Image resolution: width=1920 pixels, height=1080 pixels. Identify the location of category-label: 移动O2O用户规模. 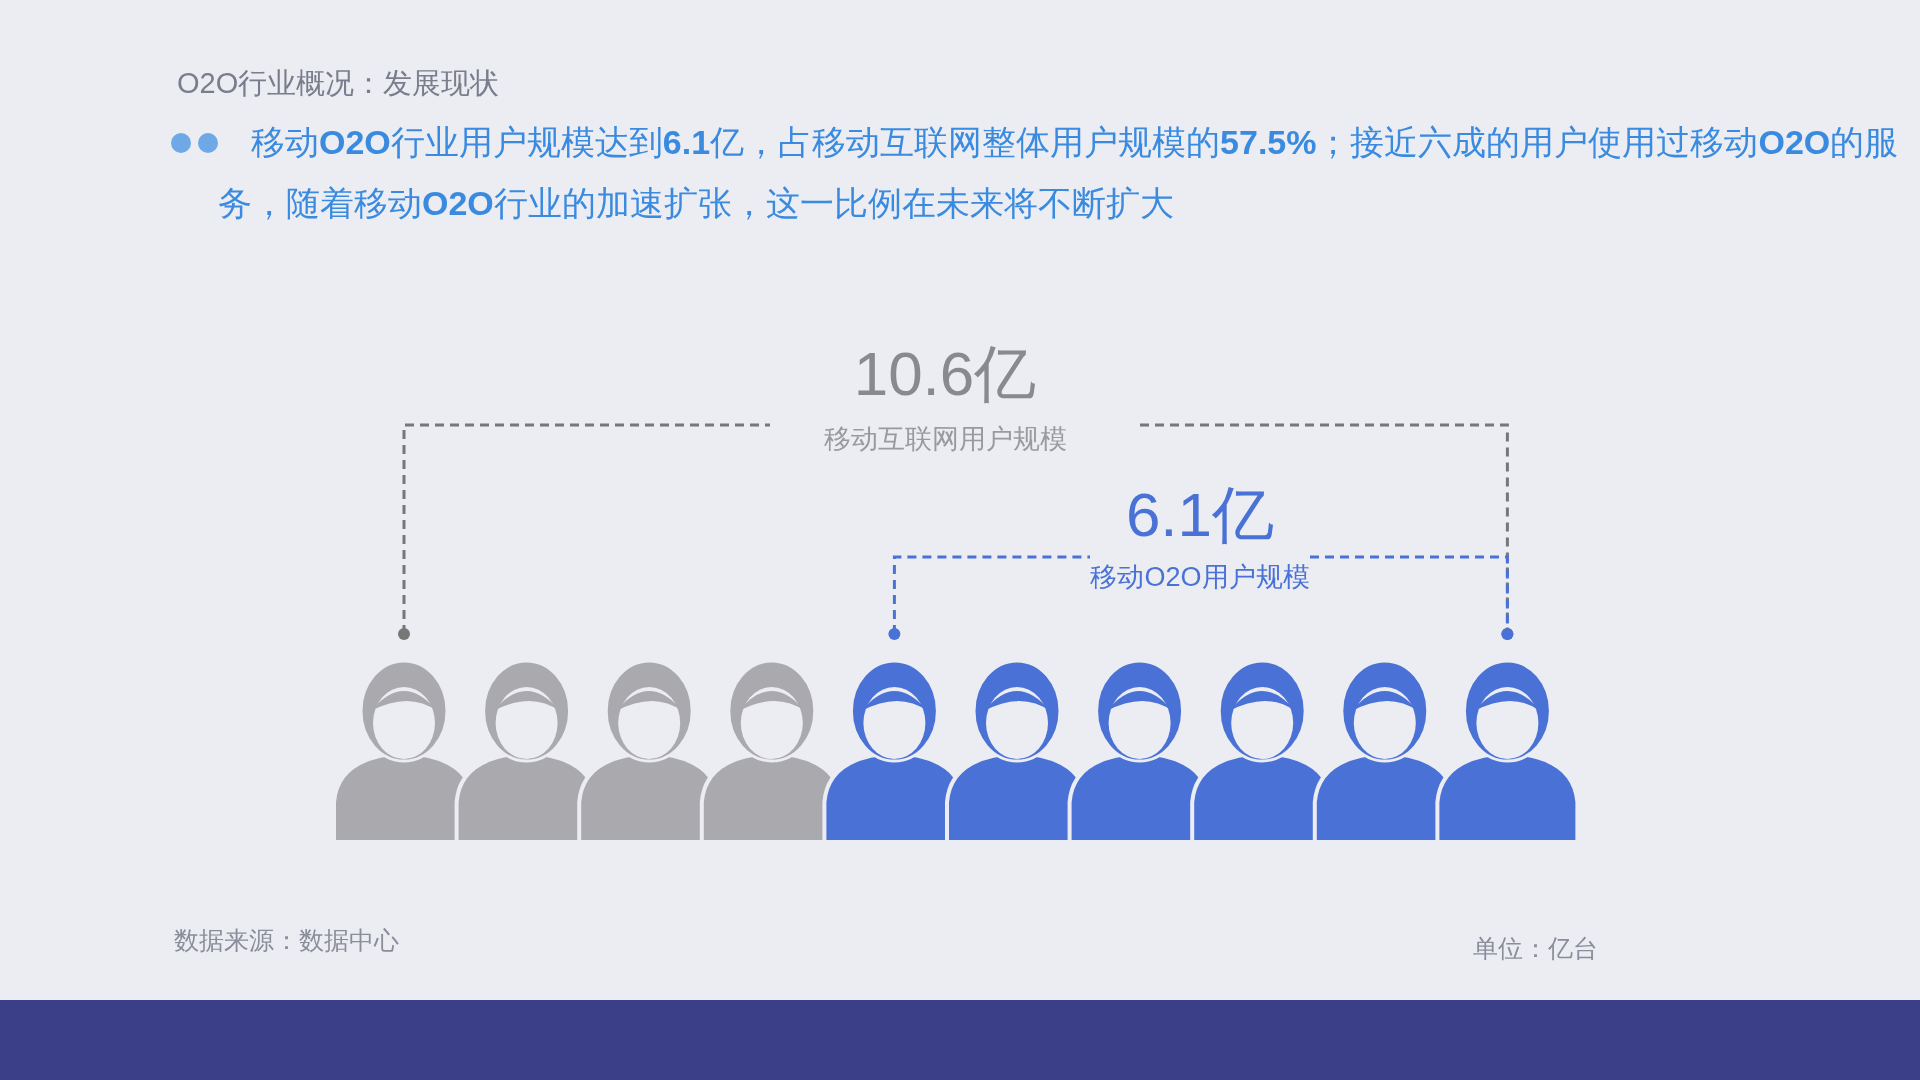
(1200, 577).